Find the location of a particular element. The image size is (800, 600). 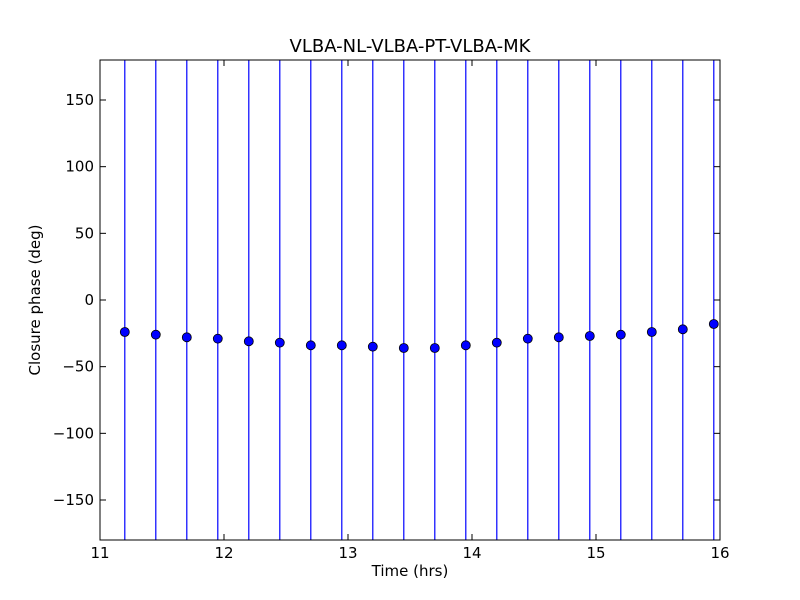

chart-title: VLBA-NL-VLBA-PT-VLBA-MK is located at coordinates (411, 46).